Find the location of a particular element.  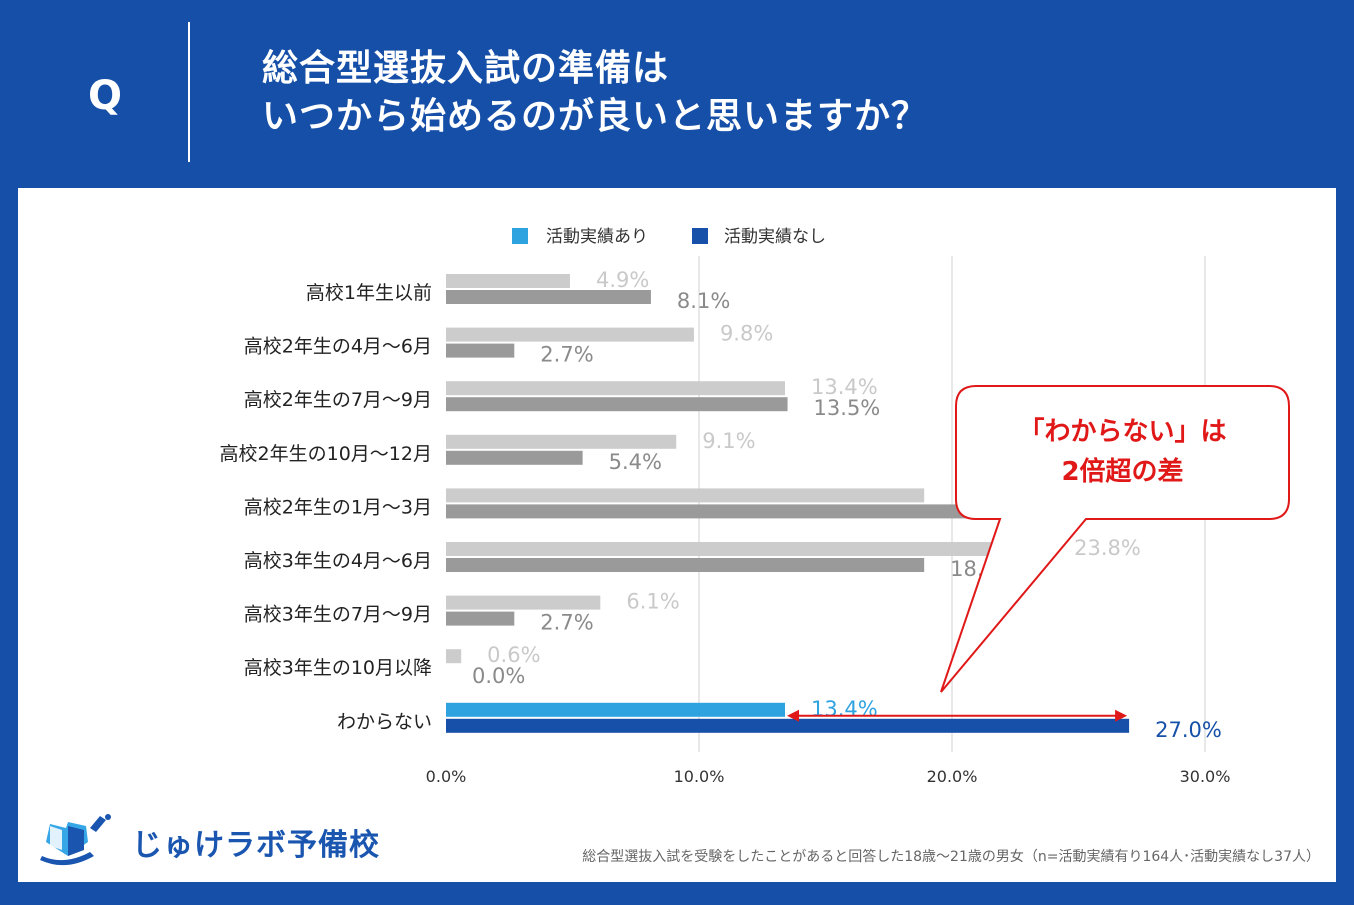

brand-logo: じゅけラボ予備校 is located at coordinates (209, 842).